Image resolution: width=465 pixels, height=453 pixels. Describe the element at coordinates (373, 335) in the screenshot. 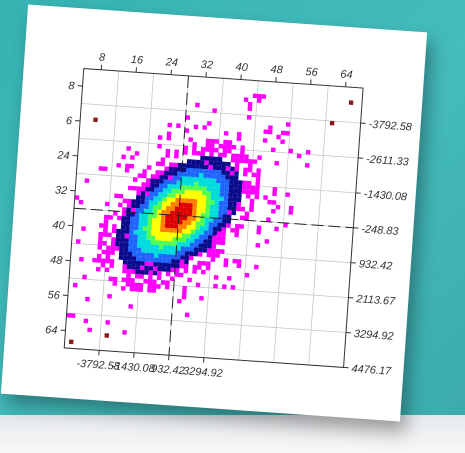

I see `y-right-tick-label: 3294.92` at that location.